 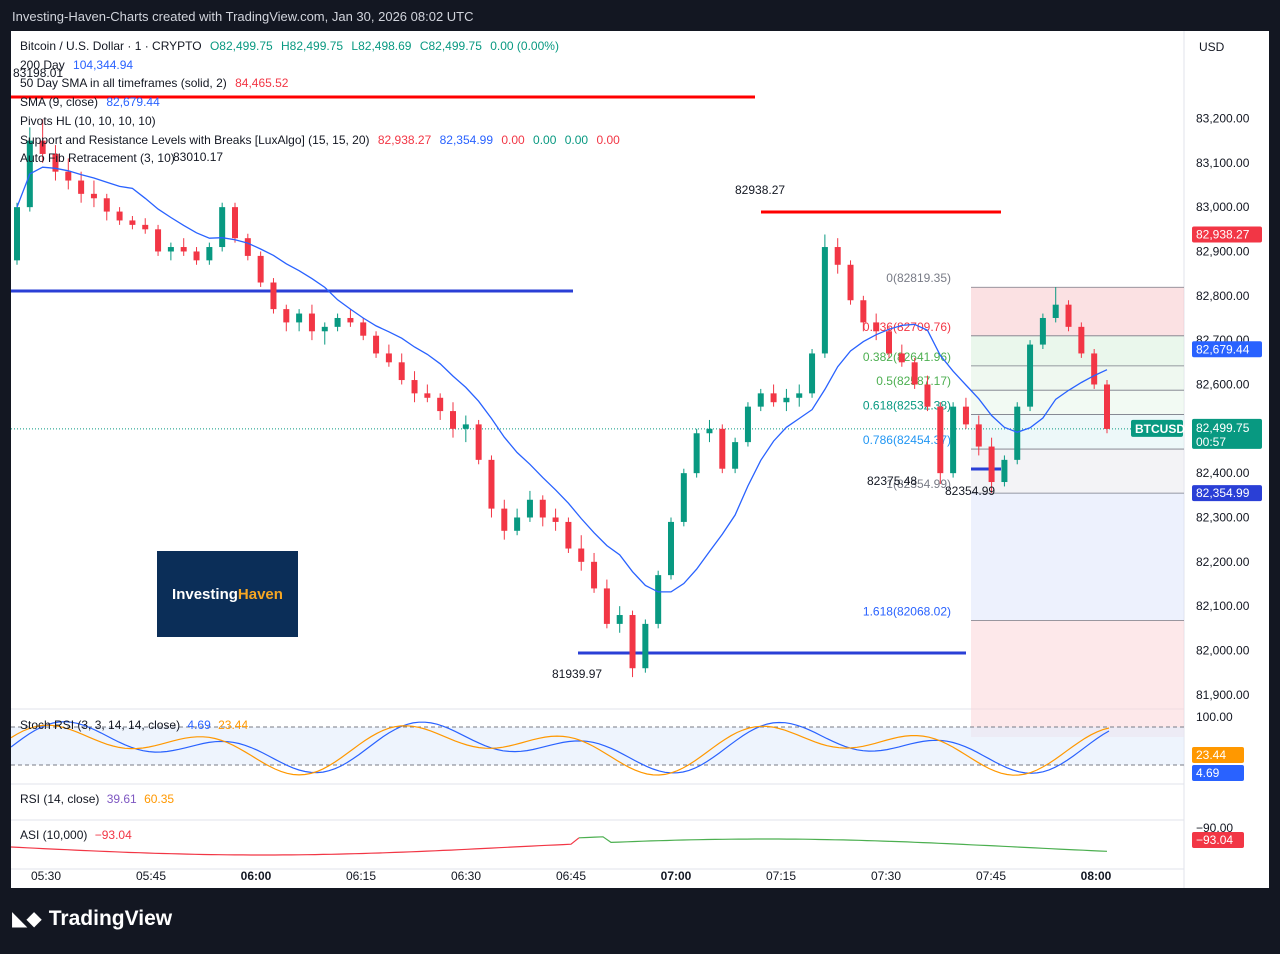 What do you see at coordinates (1223, 118) in the screenshot?
I see `price-axis-tick: 83,200.00` at bounding box center [1223, 118].